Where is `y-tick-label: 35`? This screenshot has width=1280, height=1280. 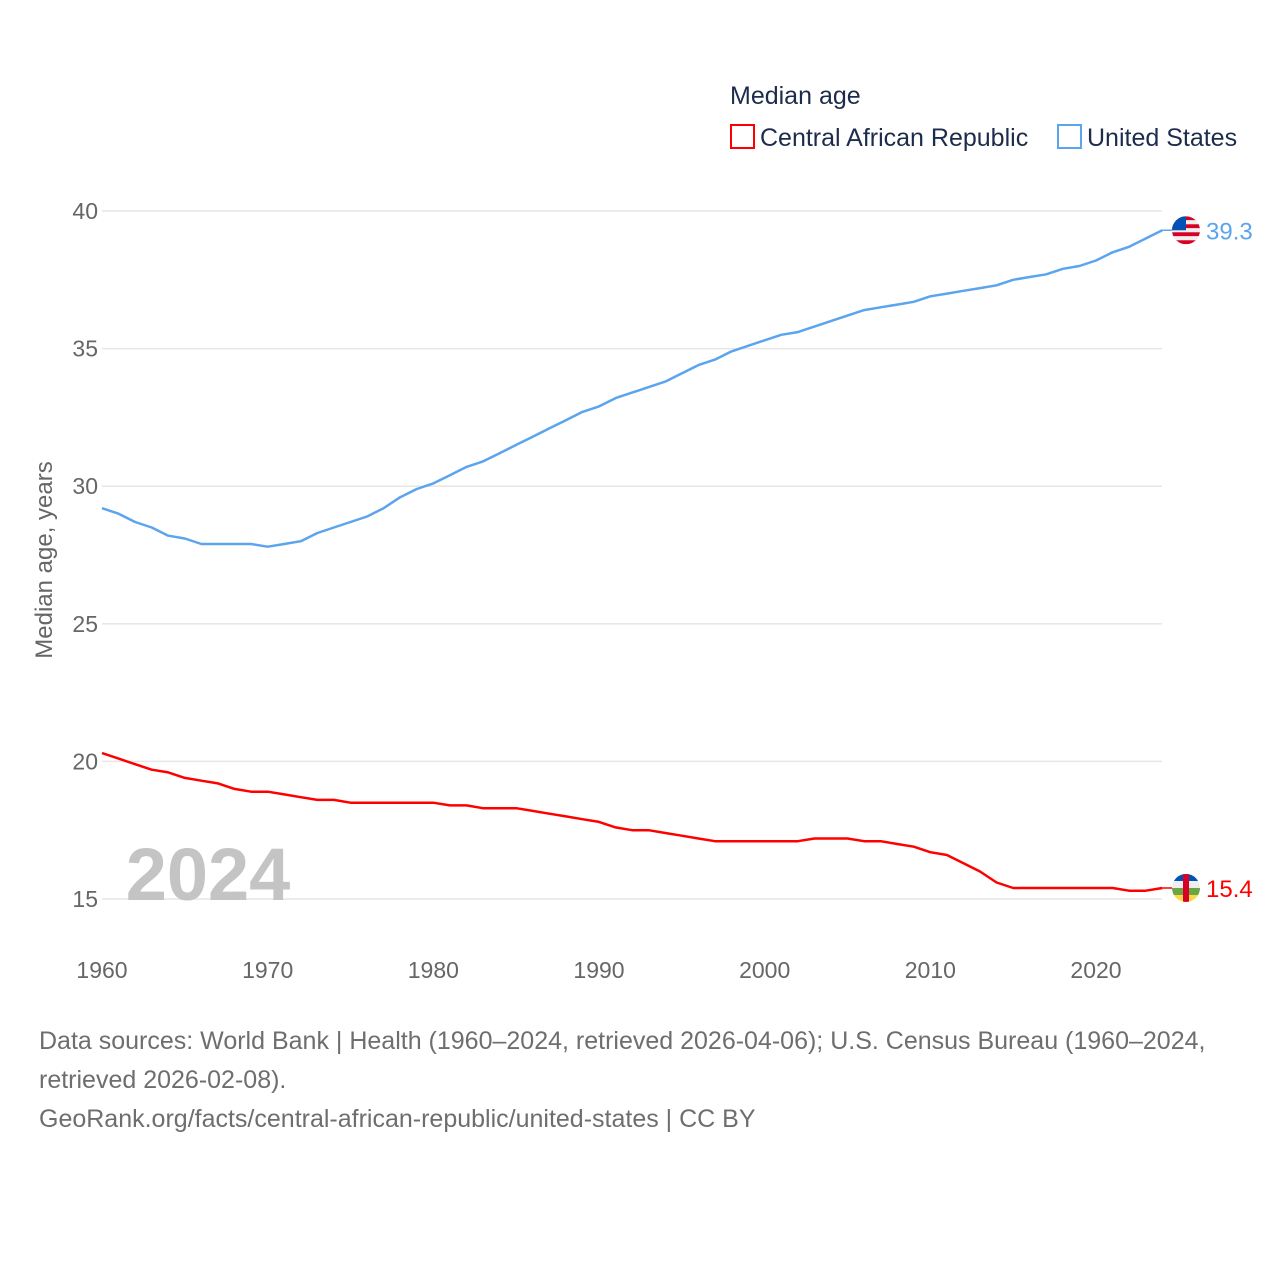
y-tick-label: 35 is located at coordinates (85, 349).